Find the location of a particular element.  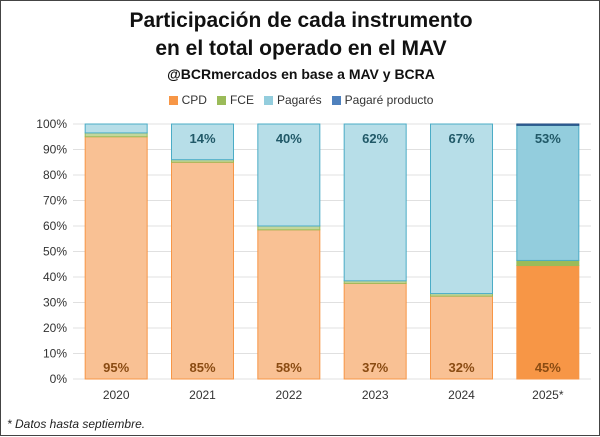

x-tick-label: 2022 is located at coordinates (288, 395).